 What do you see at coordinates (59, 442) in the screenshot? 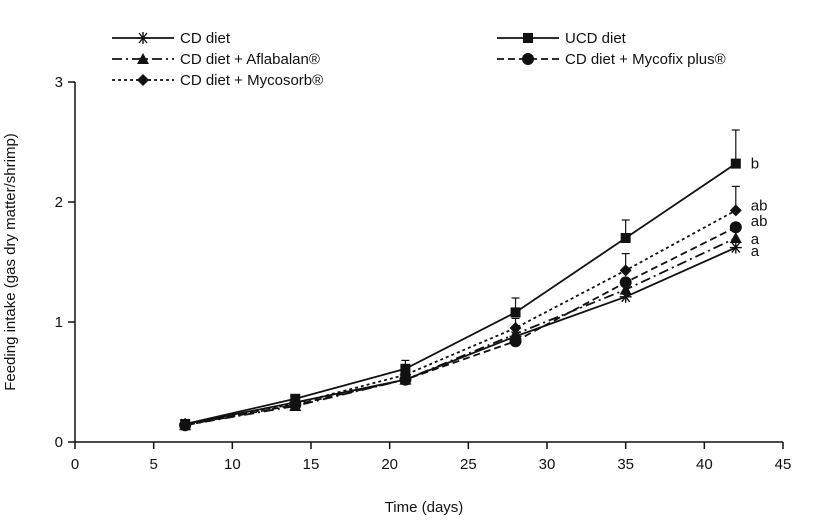
I see `y-tick-label: 0` at bounding box center [59, 442].